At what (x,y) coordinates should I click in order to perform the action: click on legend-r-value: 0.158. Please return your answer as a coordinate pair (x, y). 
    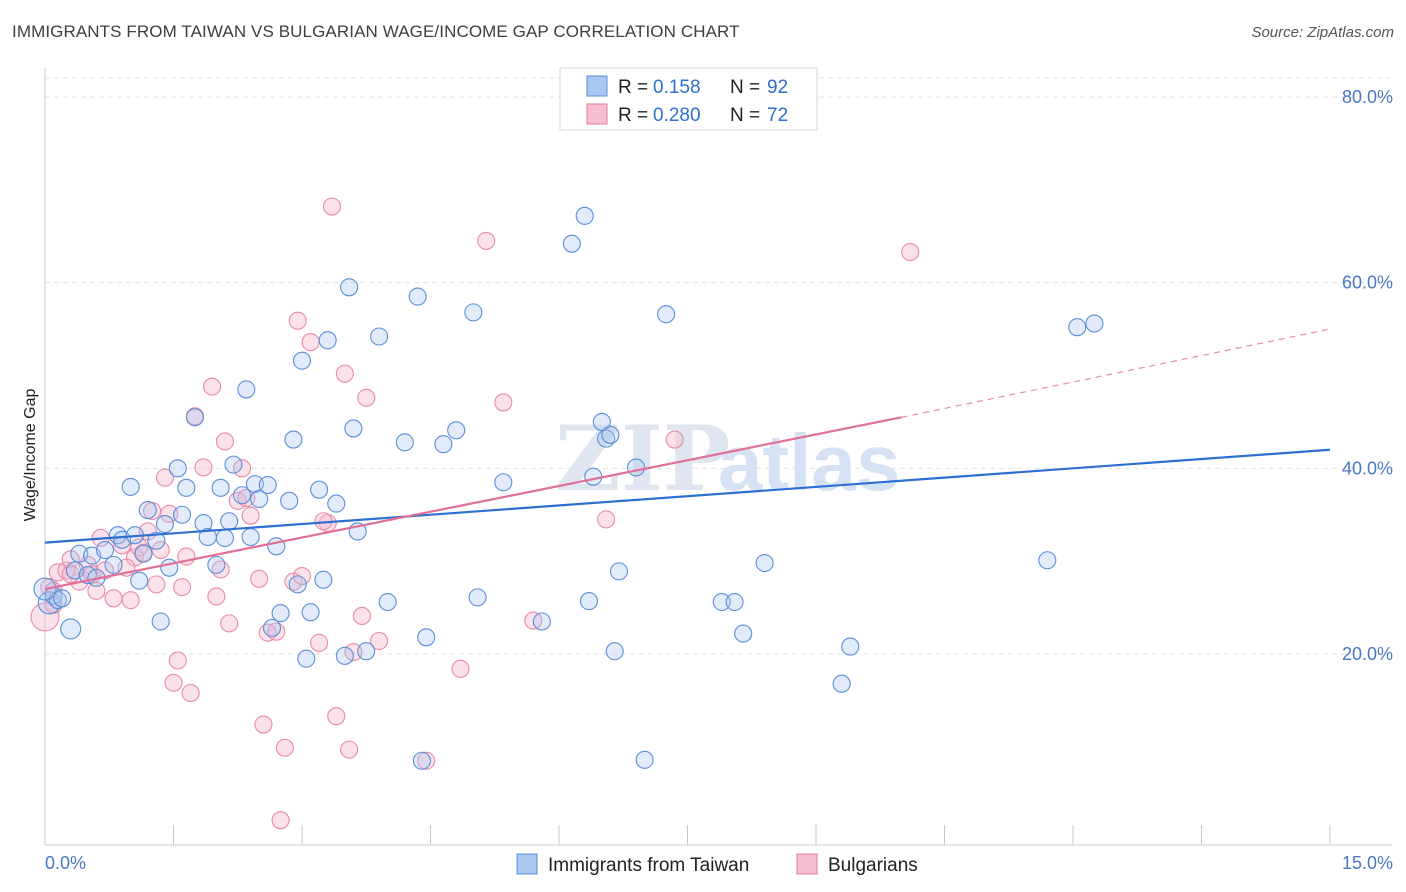
    Looking at the image, I should click on (677, 87).